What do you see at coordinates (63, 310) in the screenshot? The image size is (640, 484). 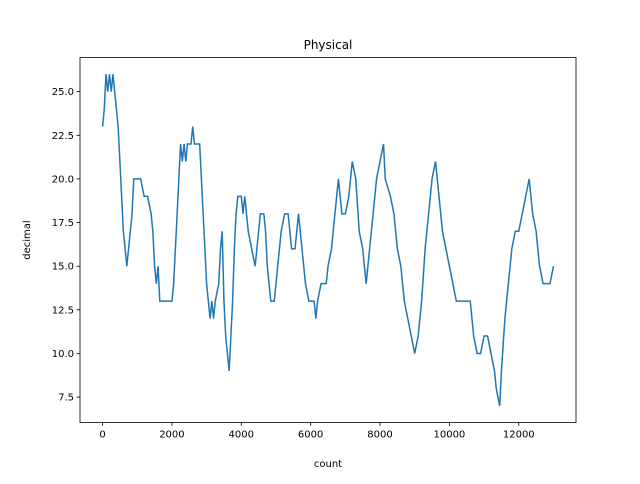 I see `y-tick-label: 12.5` at bounding box center [63, 310].